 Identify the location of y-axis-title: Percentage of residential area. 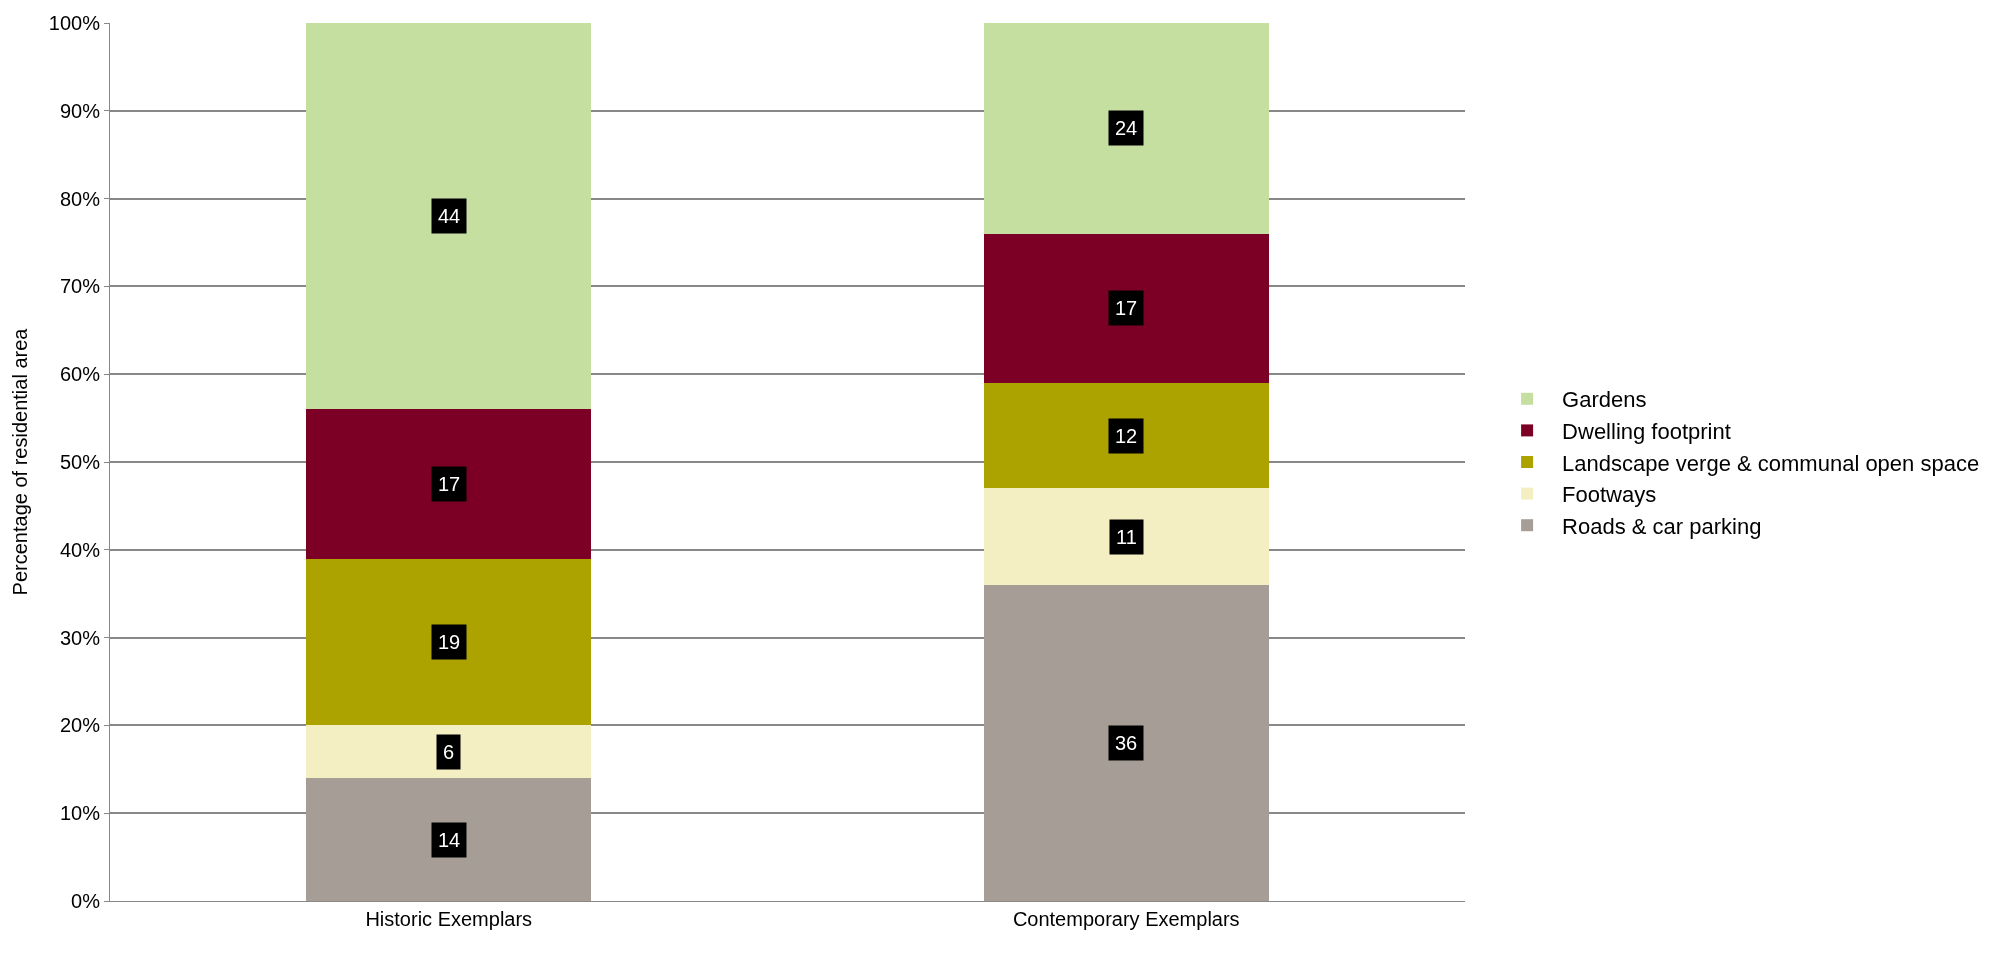
(20, 461).